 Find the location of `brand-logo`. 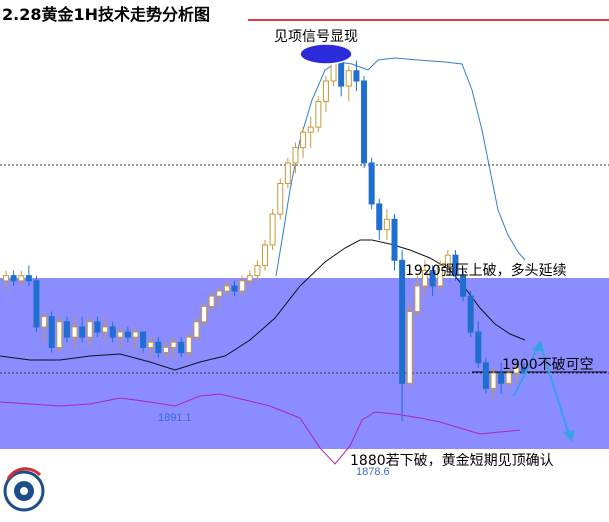

brand-logo is located at coordinates (80, 491).